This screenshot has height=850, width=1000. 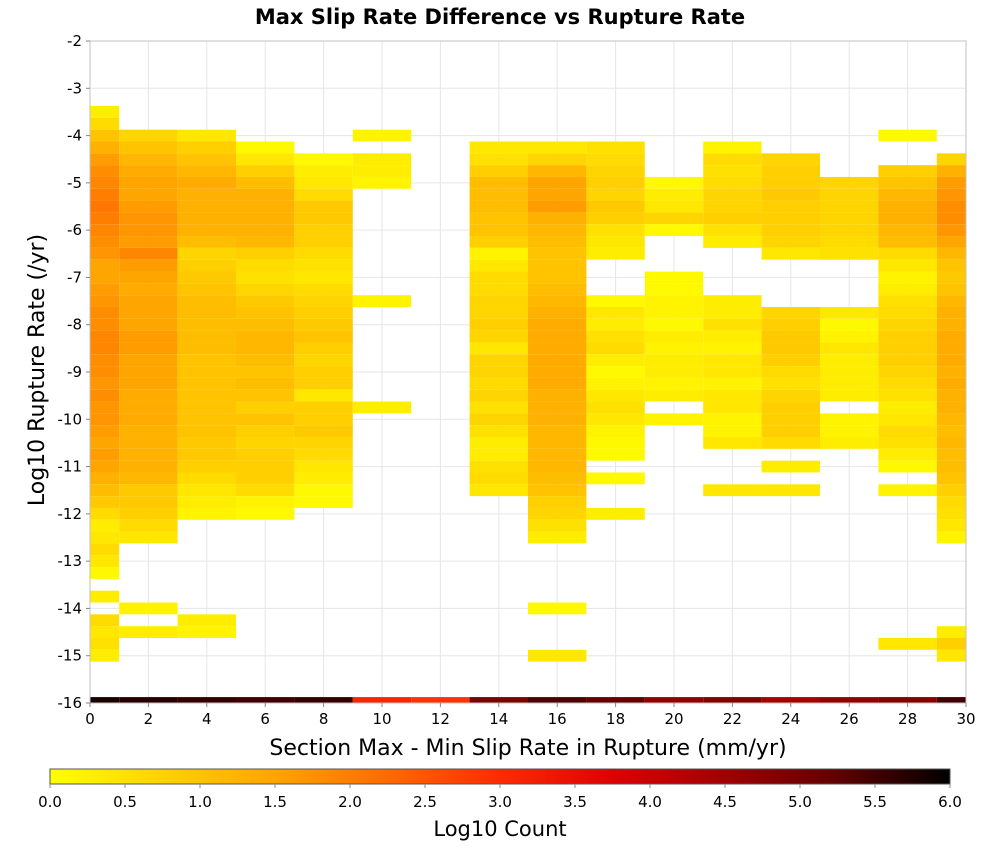 What do you see at coordinates (575, 802) in the screenshot?
I see `colorbar-tick-label: 3.5` at bounding box center [575, 802].